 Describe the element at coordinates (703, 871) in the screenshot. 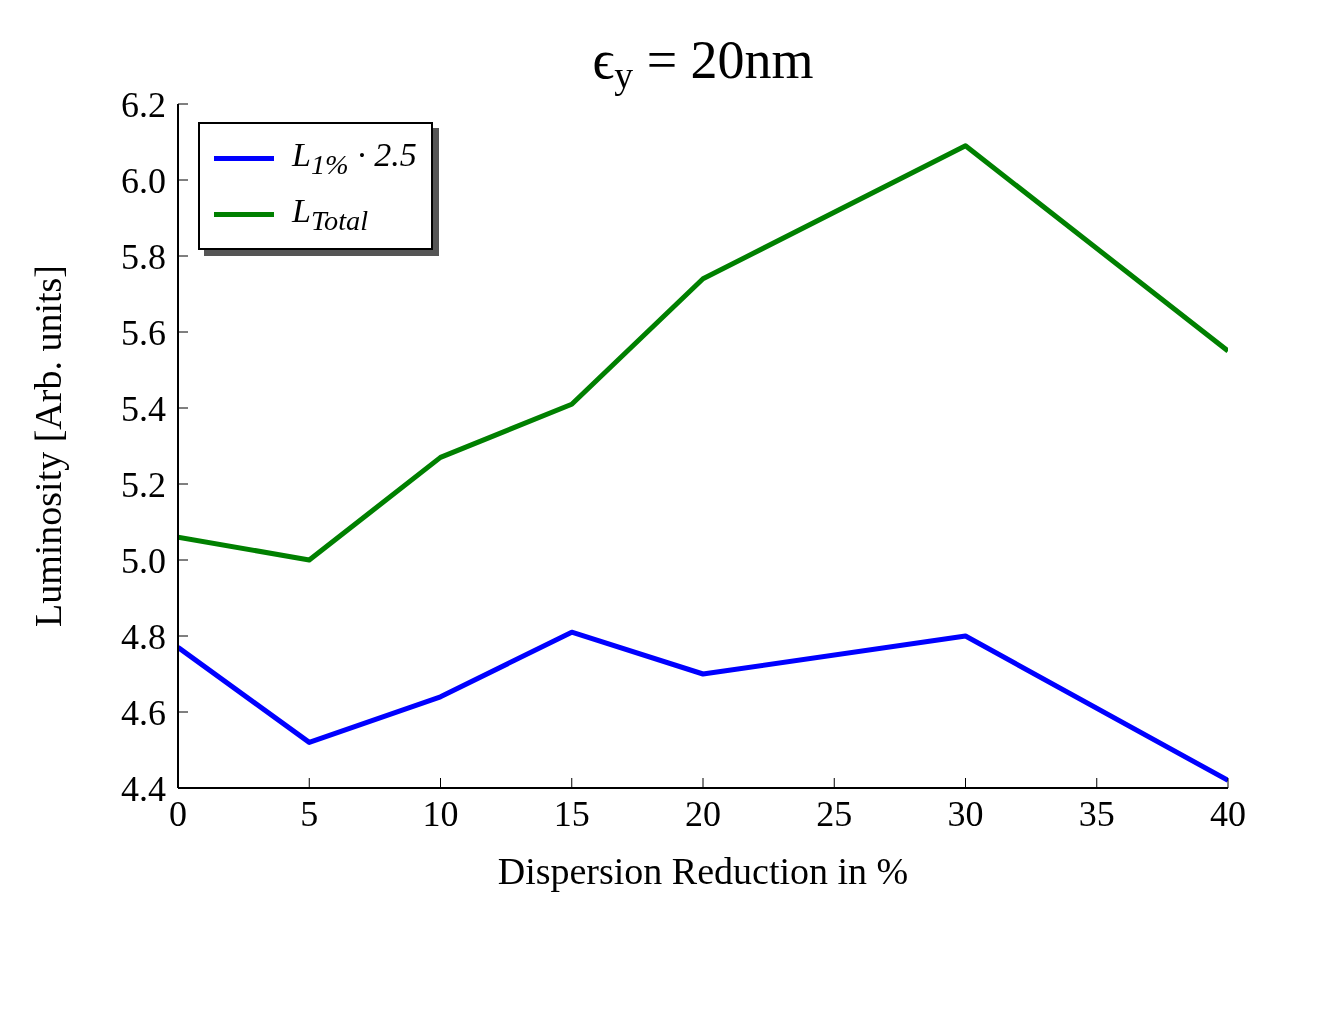

I see `x-axis-title: Dispersion Reduction in %` at that location.